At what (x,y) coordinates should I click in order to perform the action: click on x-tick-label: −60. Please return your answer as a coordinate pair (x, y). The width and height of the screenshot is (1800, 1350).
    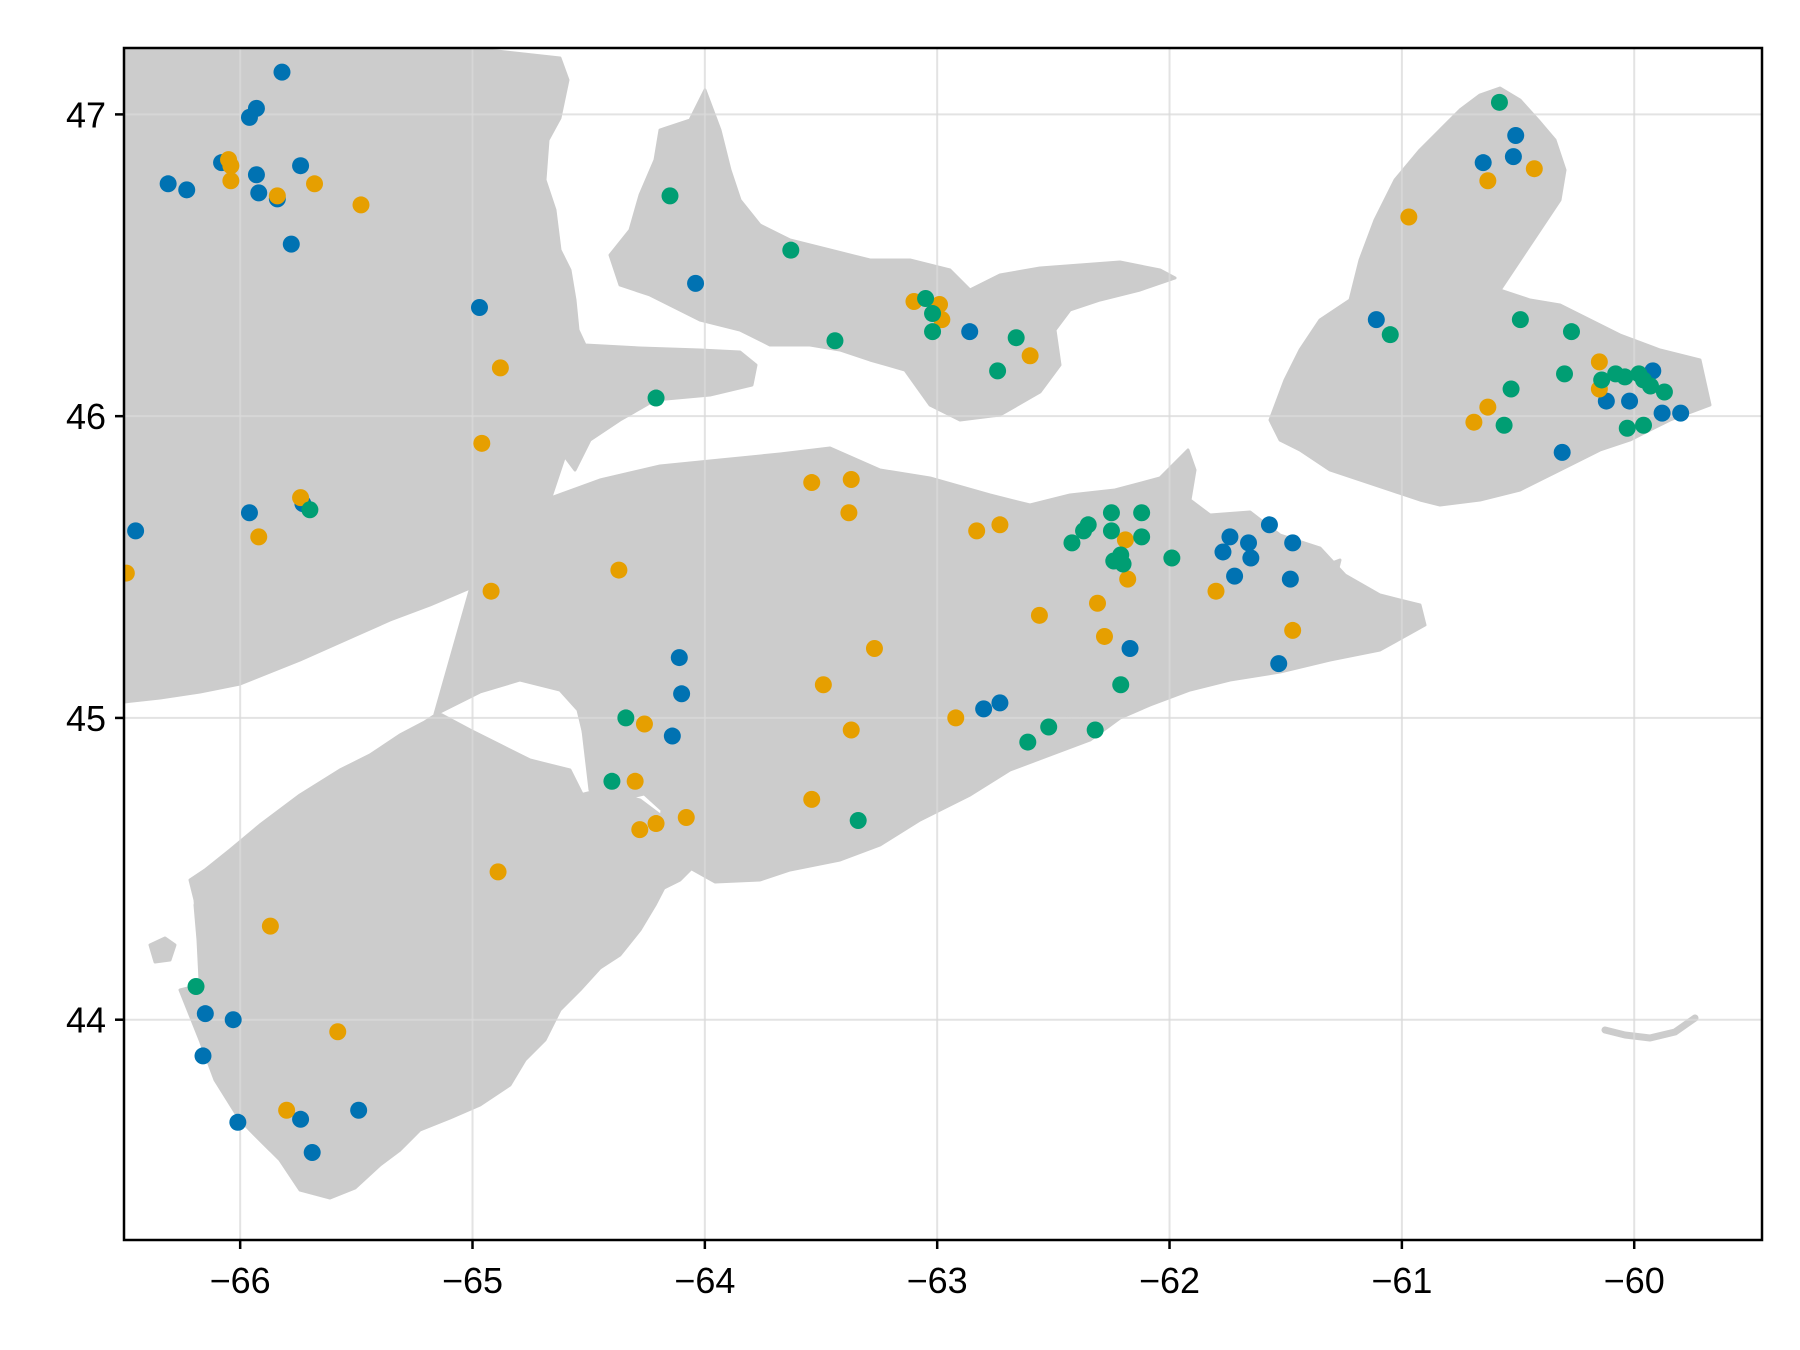
    Looking at the image, I should click on (1634, 1280).